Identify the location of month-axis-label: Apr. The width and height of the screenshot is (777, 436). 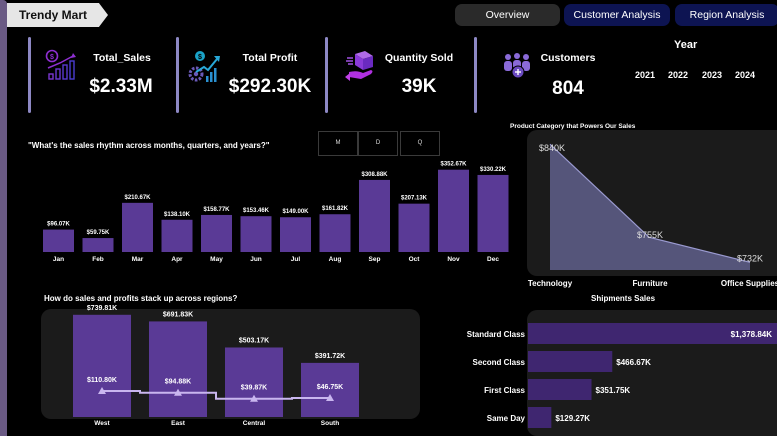
(177, 259).